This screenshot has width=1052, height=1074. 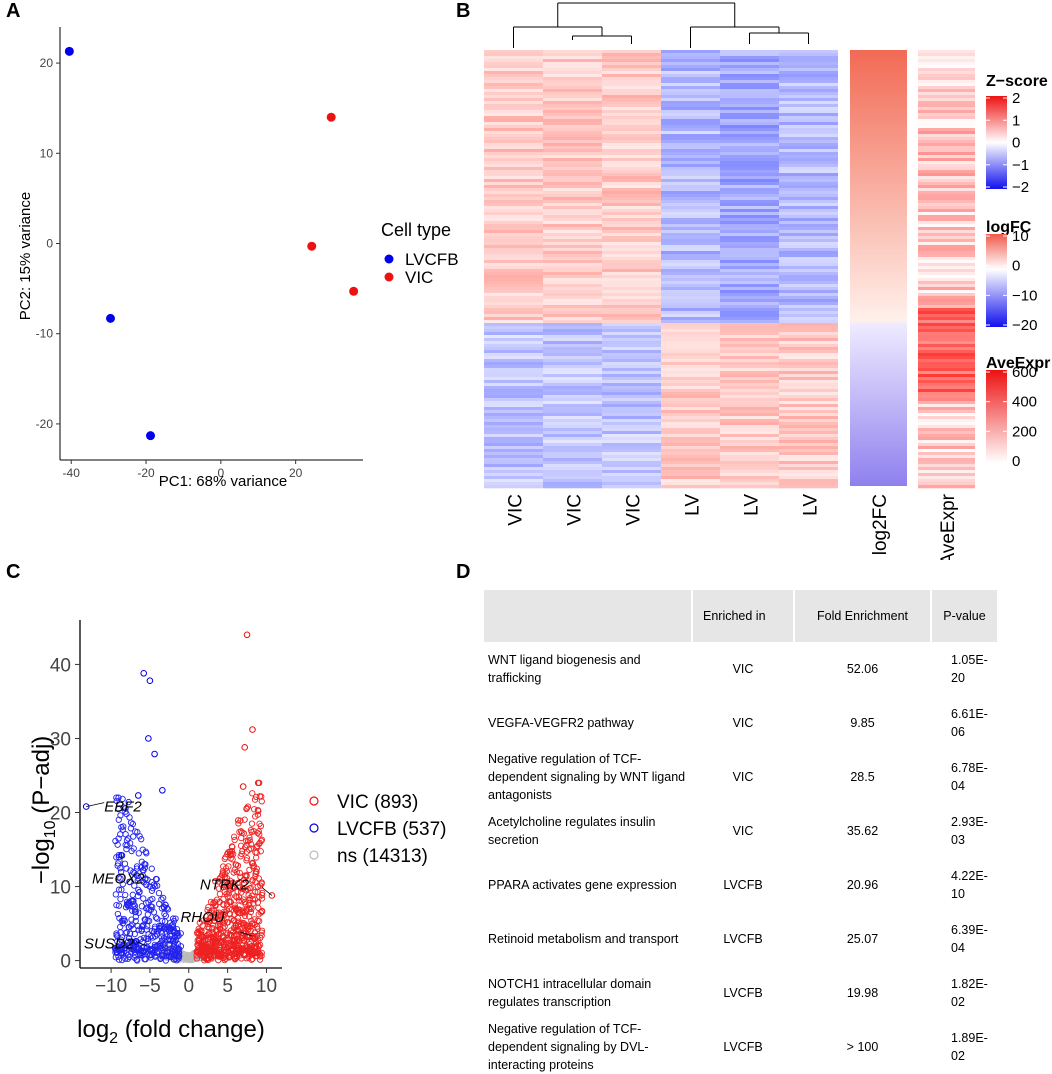 What do you see at coordinates (969, 993) in the screenshot?
I see `table-cell-pvalue: 1.82E-02` at bounding box center [969, 993].